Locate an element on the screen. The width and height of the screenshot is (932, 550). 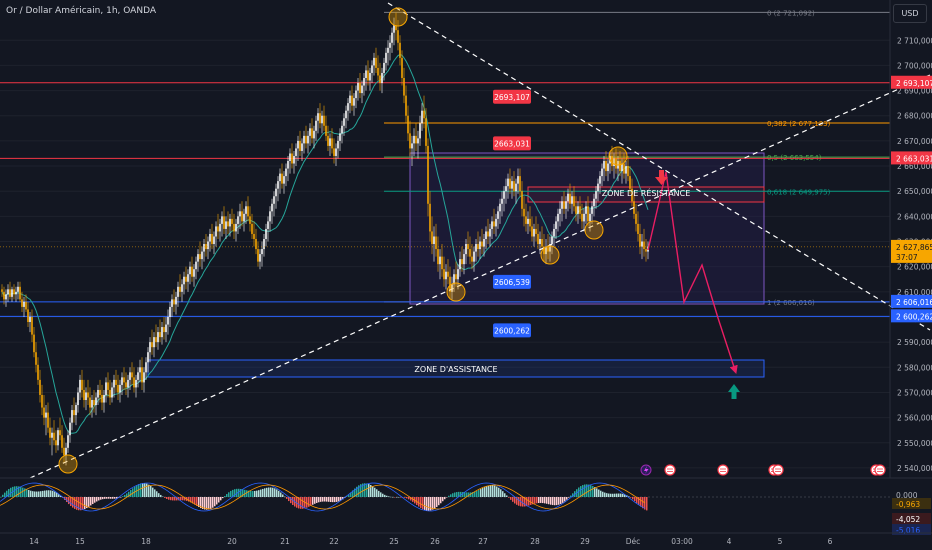
x-tick-label: 20 is located at coordinates (232, 541).